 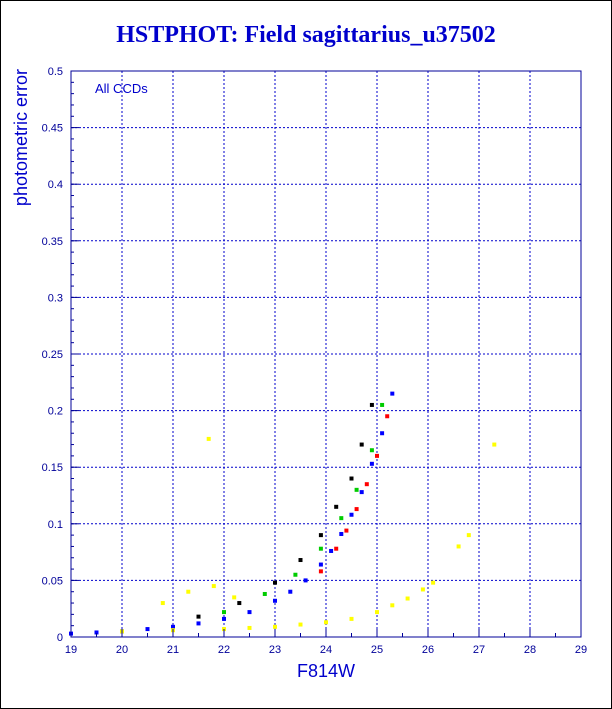 What do you see at coordinates (52, 355) in the screenshot?
I see `y-tick-label: 0.25` at bounding box center [52, 355].